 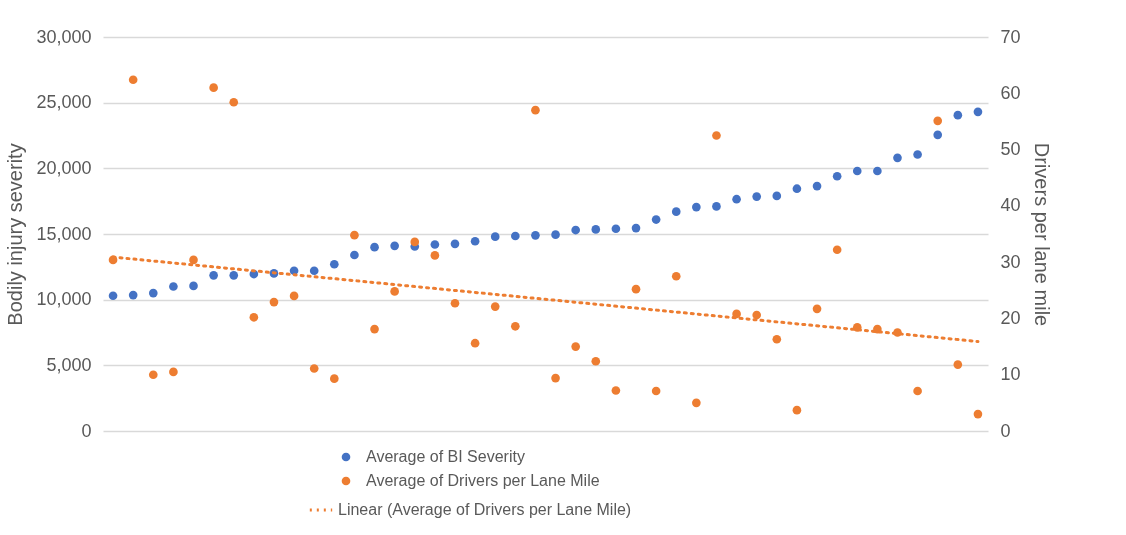 What do you see at coordinates (1010, 205) in the screenshot?
I see `y2-tick-label: 40` at bounding box center [1010, 205].